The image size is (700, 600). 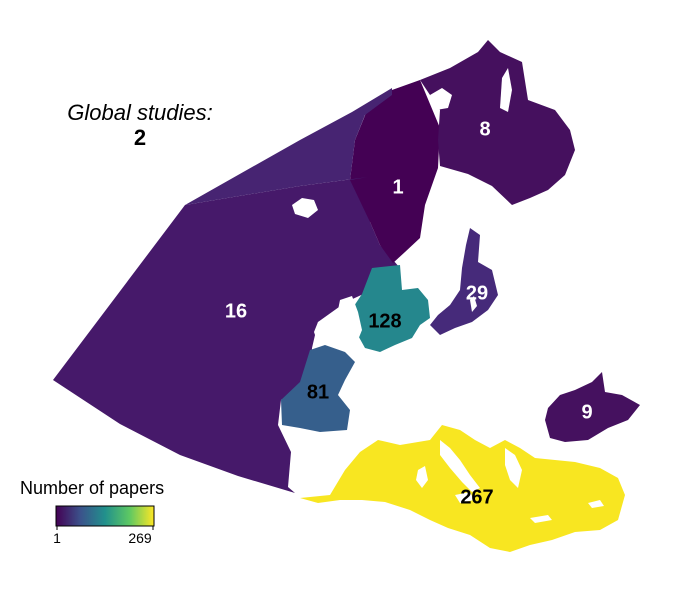 What do you see at coordinates (92, 488) in the screenshot?
I see `legend-title: Number of papers` at bounding box center [92, 488].